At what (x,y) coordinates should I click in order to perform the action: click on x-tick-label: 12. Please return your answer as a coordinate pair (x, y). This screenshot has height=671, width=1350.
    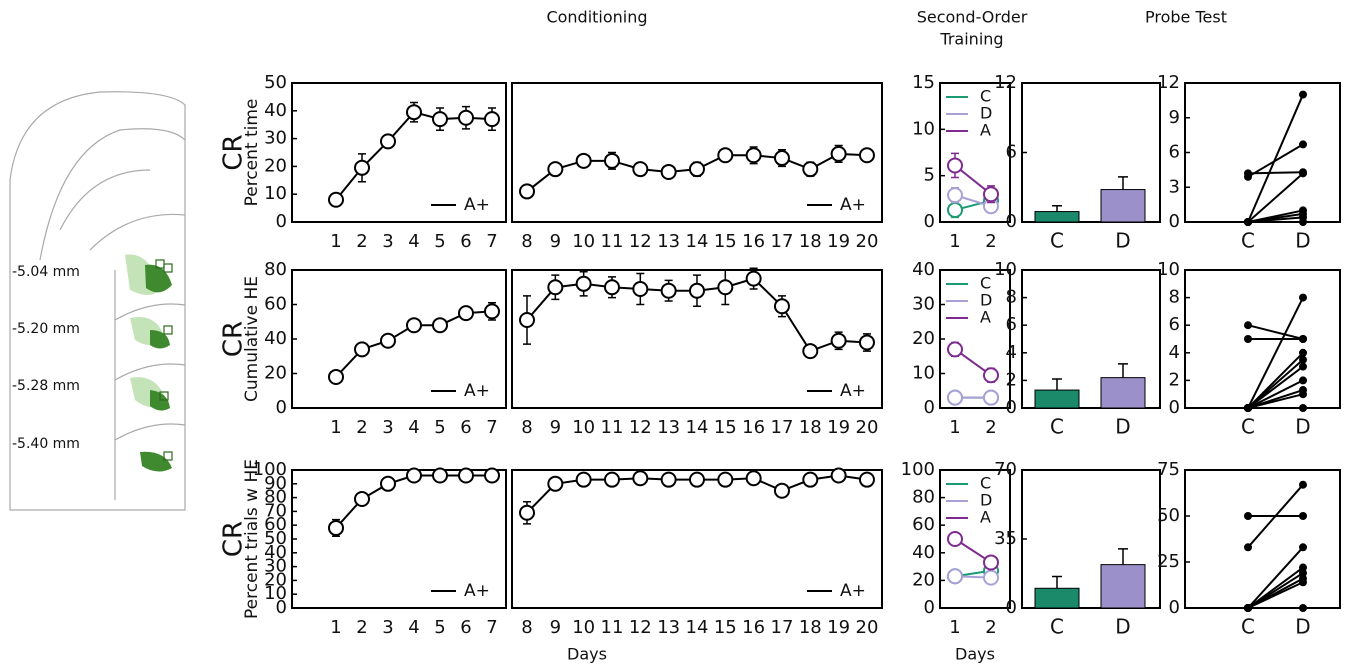
    Looking at the image, I should click on (640, 627).